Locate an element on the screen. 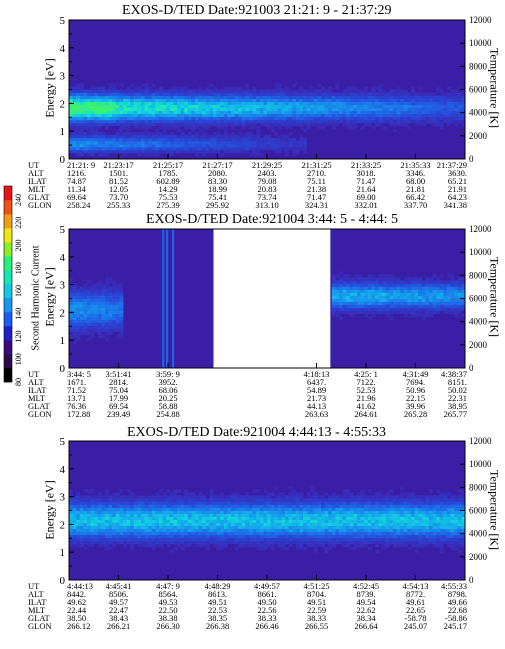  y-tick-label: 3 is located at coordinates (63, 77).